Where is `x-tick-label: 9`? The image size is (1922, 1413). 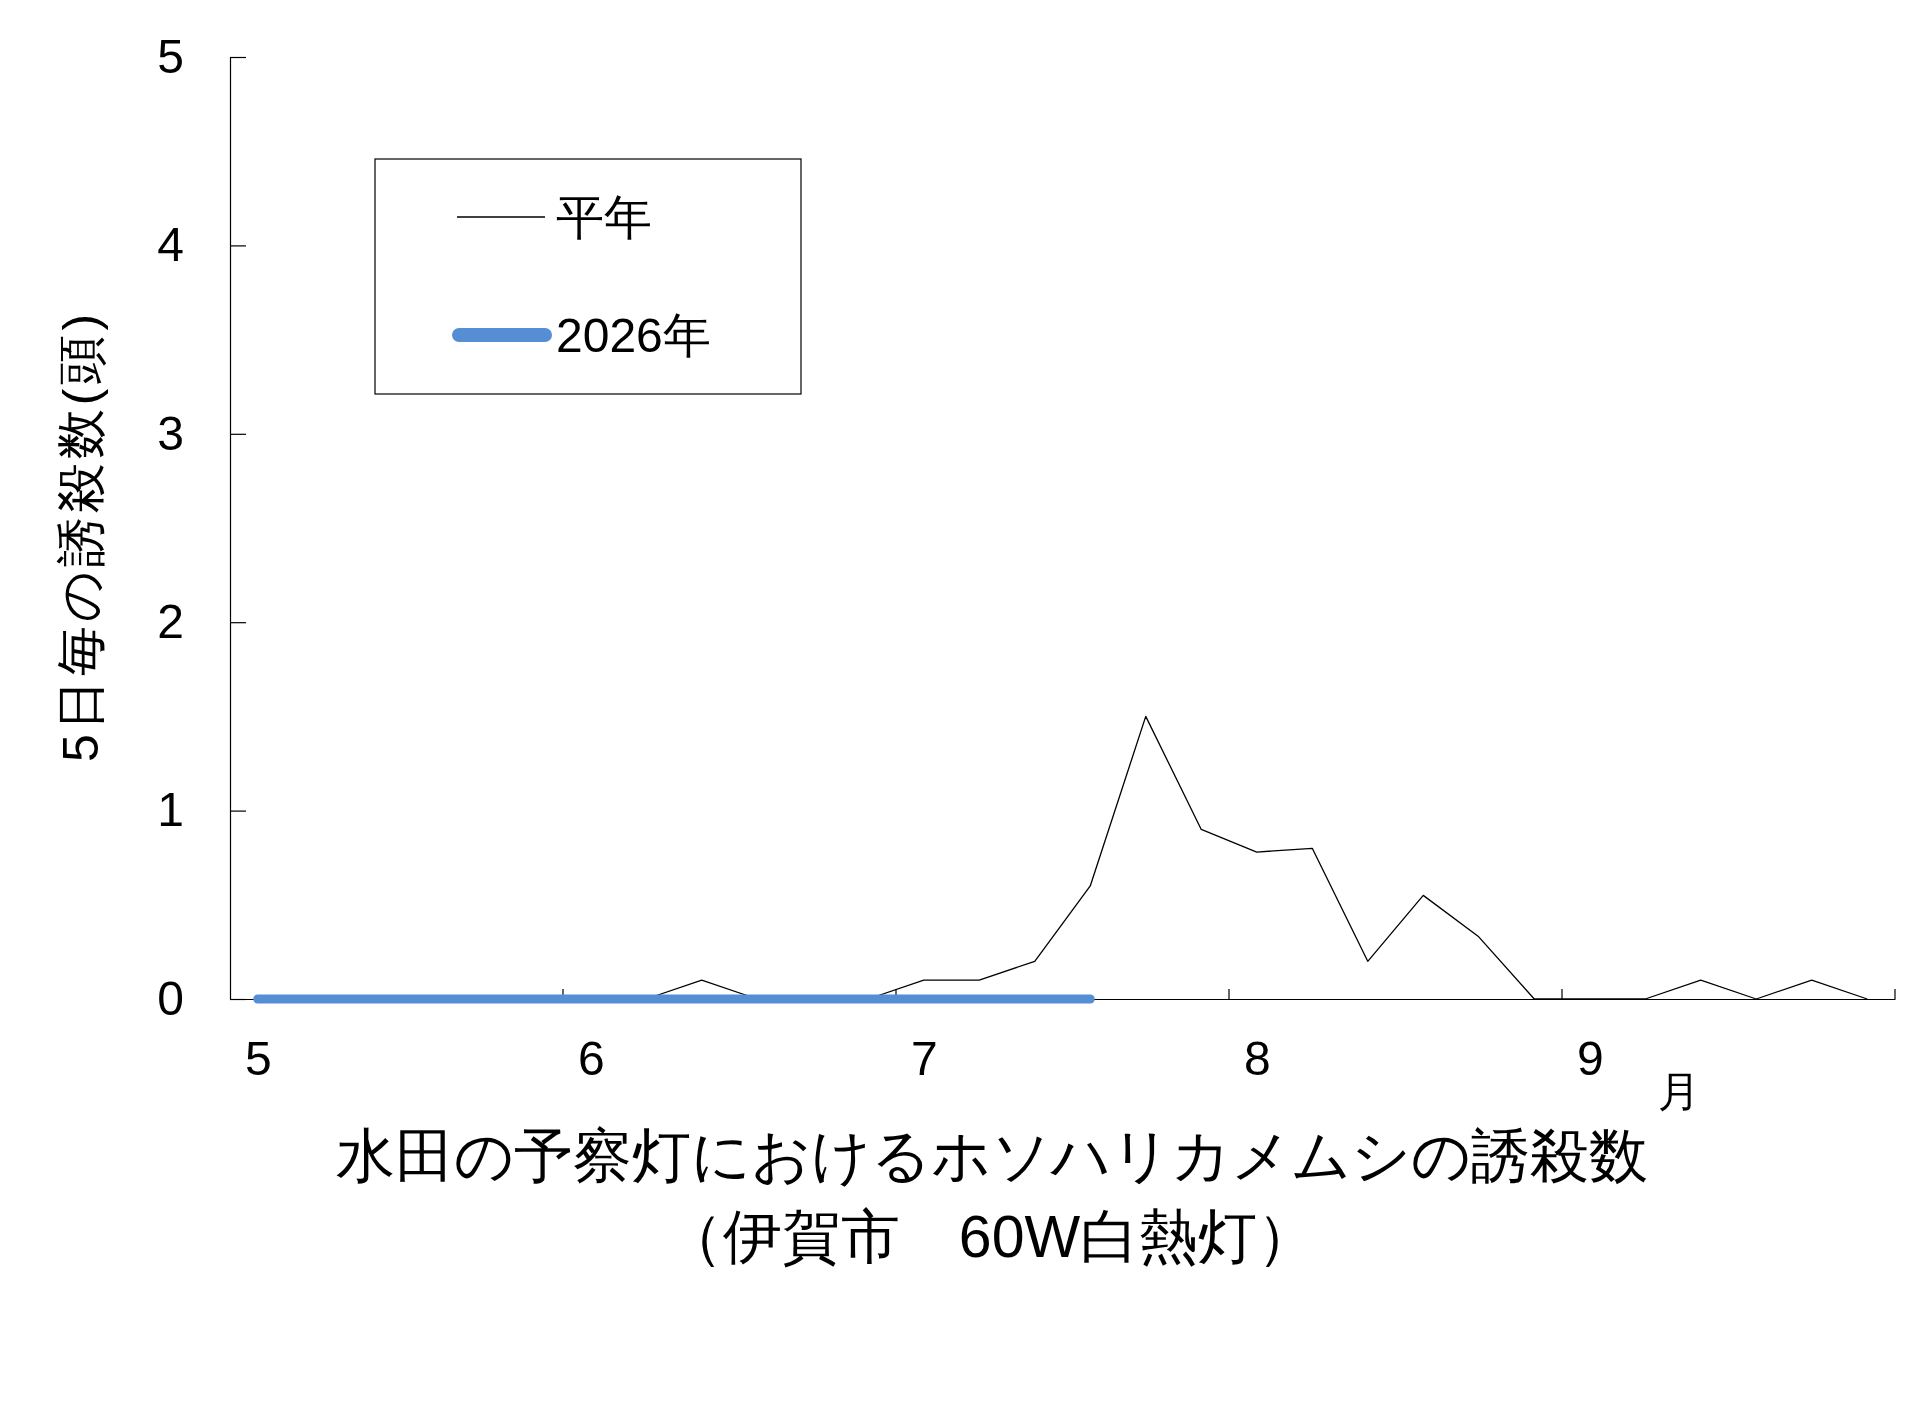
x-tick-label: 9 is located at coordinates (1590, 1059).